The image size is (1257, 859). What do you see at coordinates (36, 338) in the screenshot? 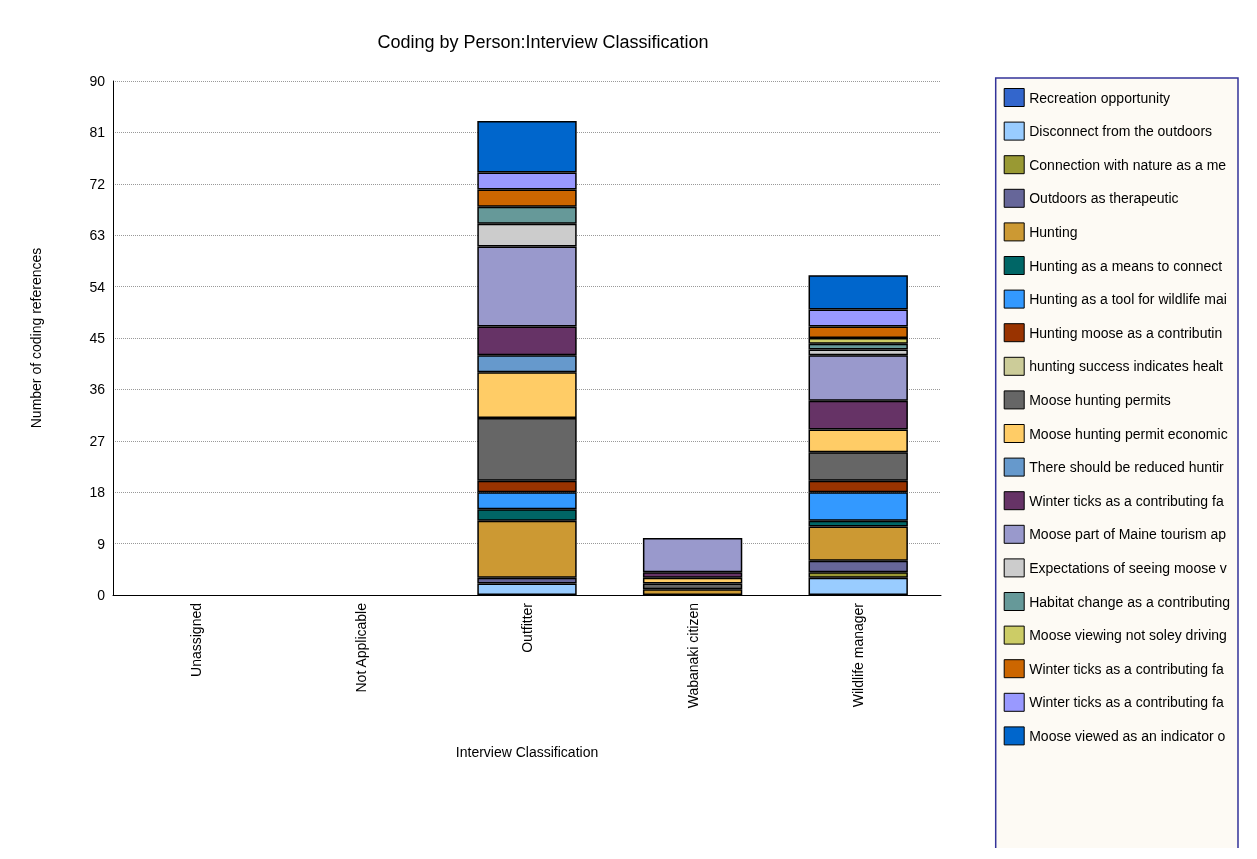
I see `y-axis-title: Number of coding references` at bounding box center [36, 338].